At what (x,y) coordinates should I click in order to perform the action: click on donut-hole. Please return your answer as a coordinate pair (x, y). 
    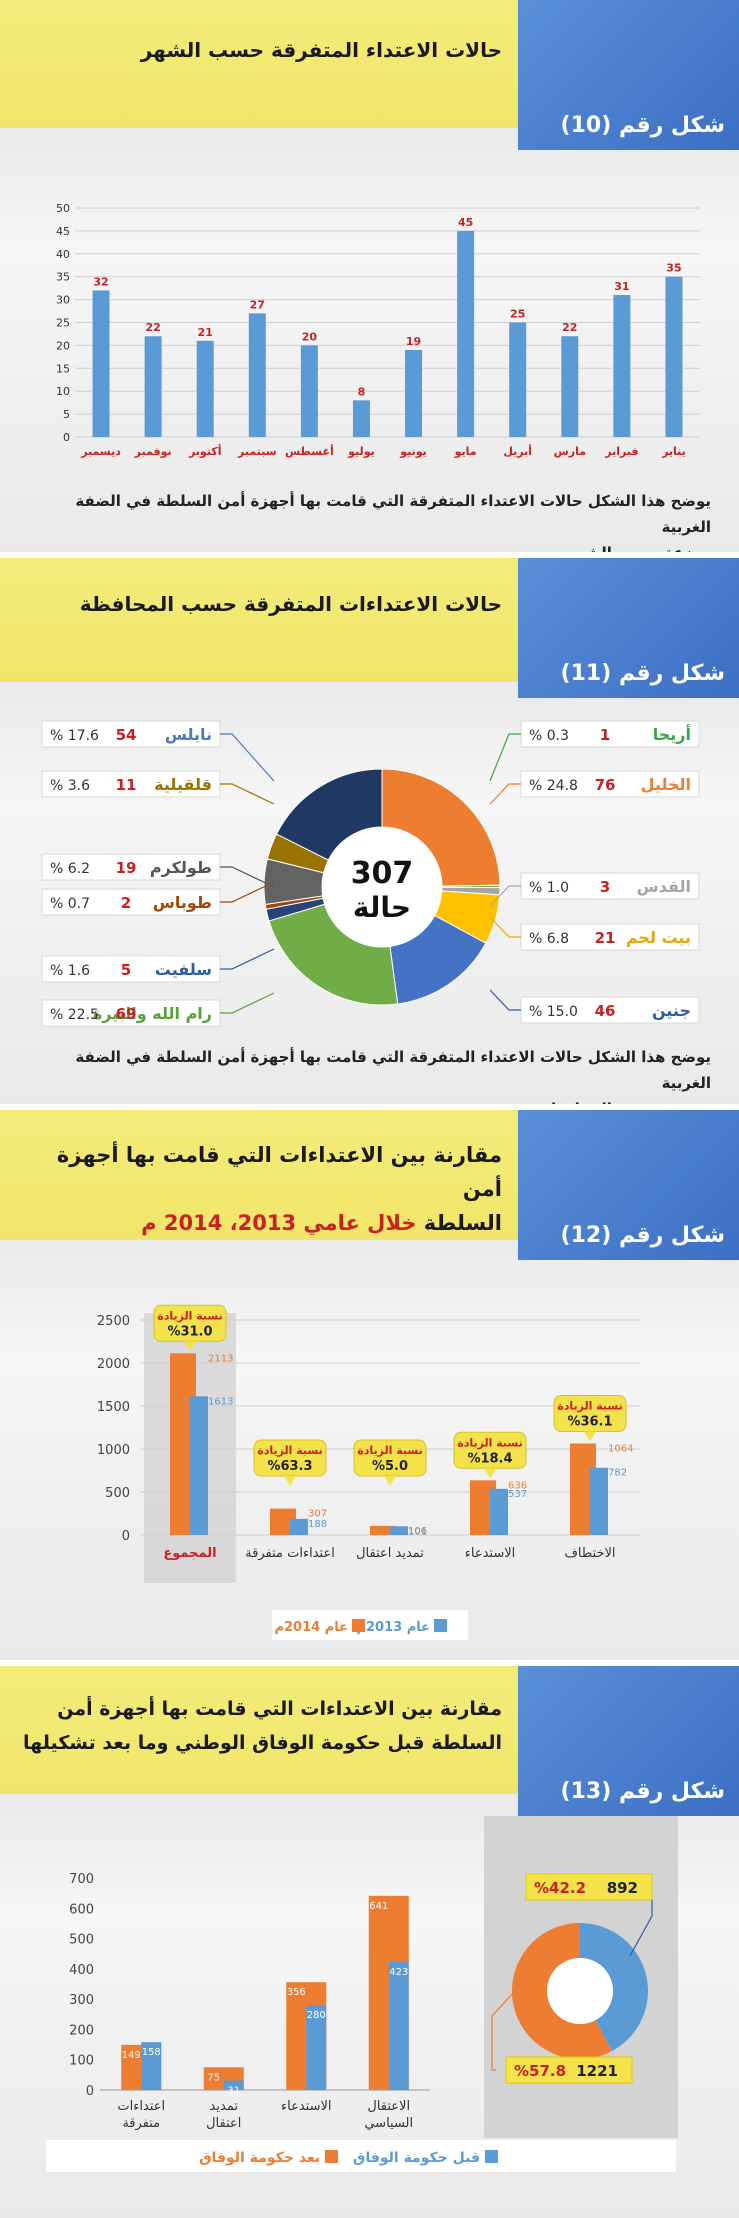
    Looking at the image, I should click on (382, 887).